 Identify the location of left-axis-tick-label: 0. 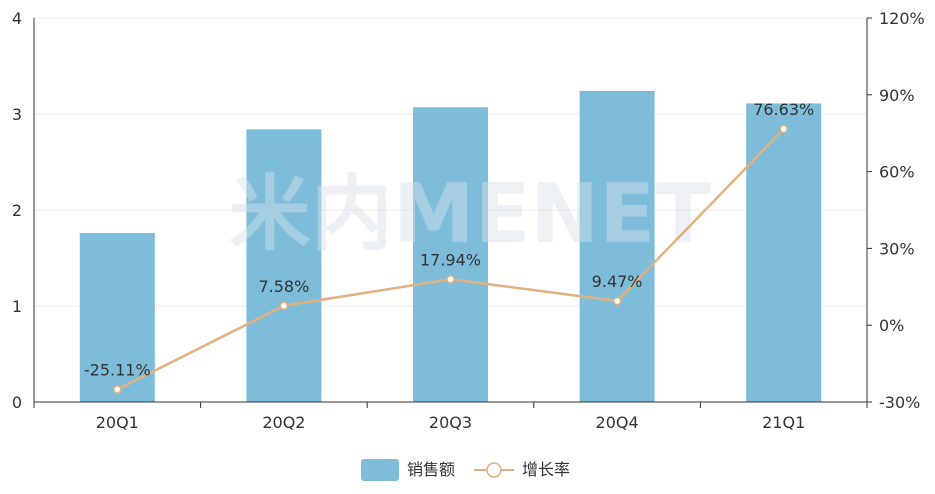
(17, 402).